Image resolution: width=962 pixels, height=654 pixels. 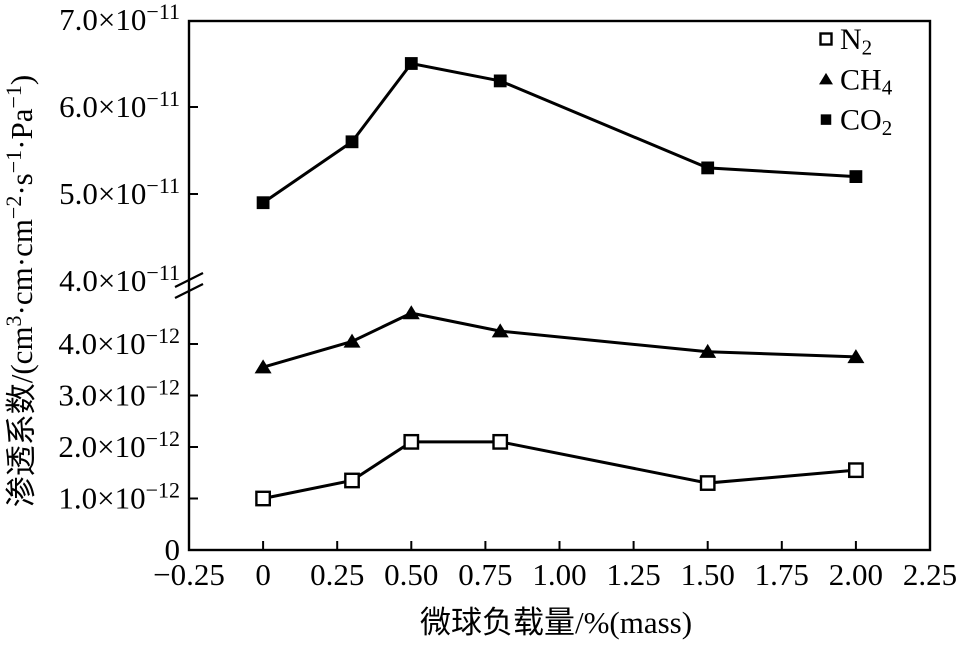 I want to click on x-tick-label: 0, so click(x=263, y=574).